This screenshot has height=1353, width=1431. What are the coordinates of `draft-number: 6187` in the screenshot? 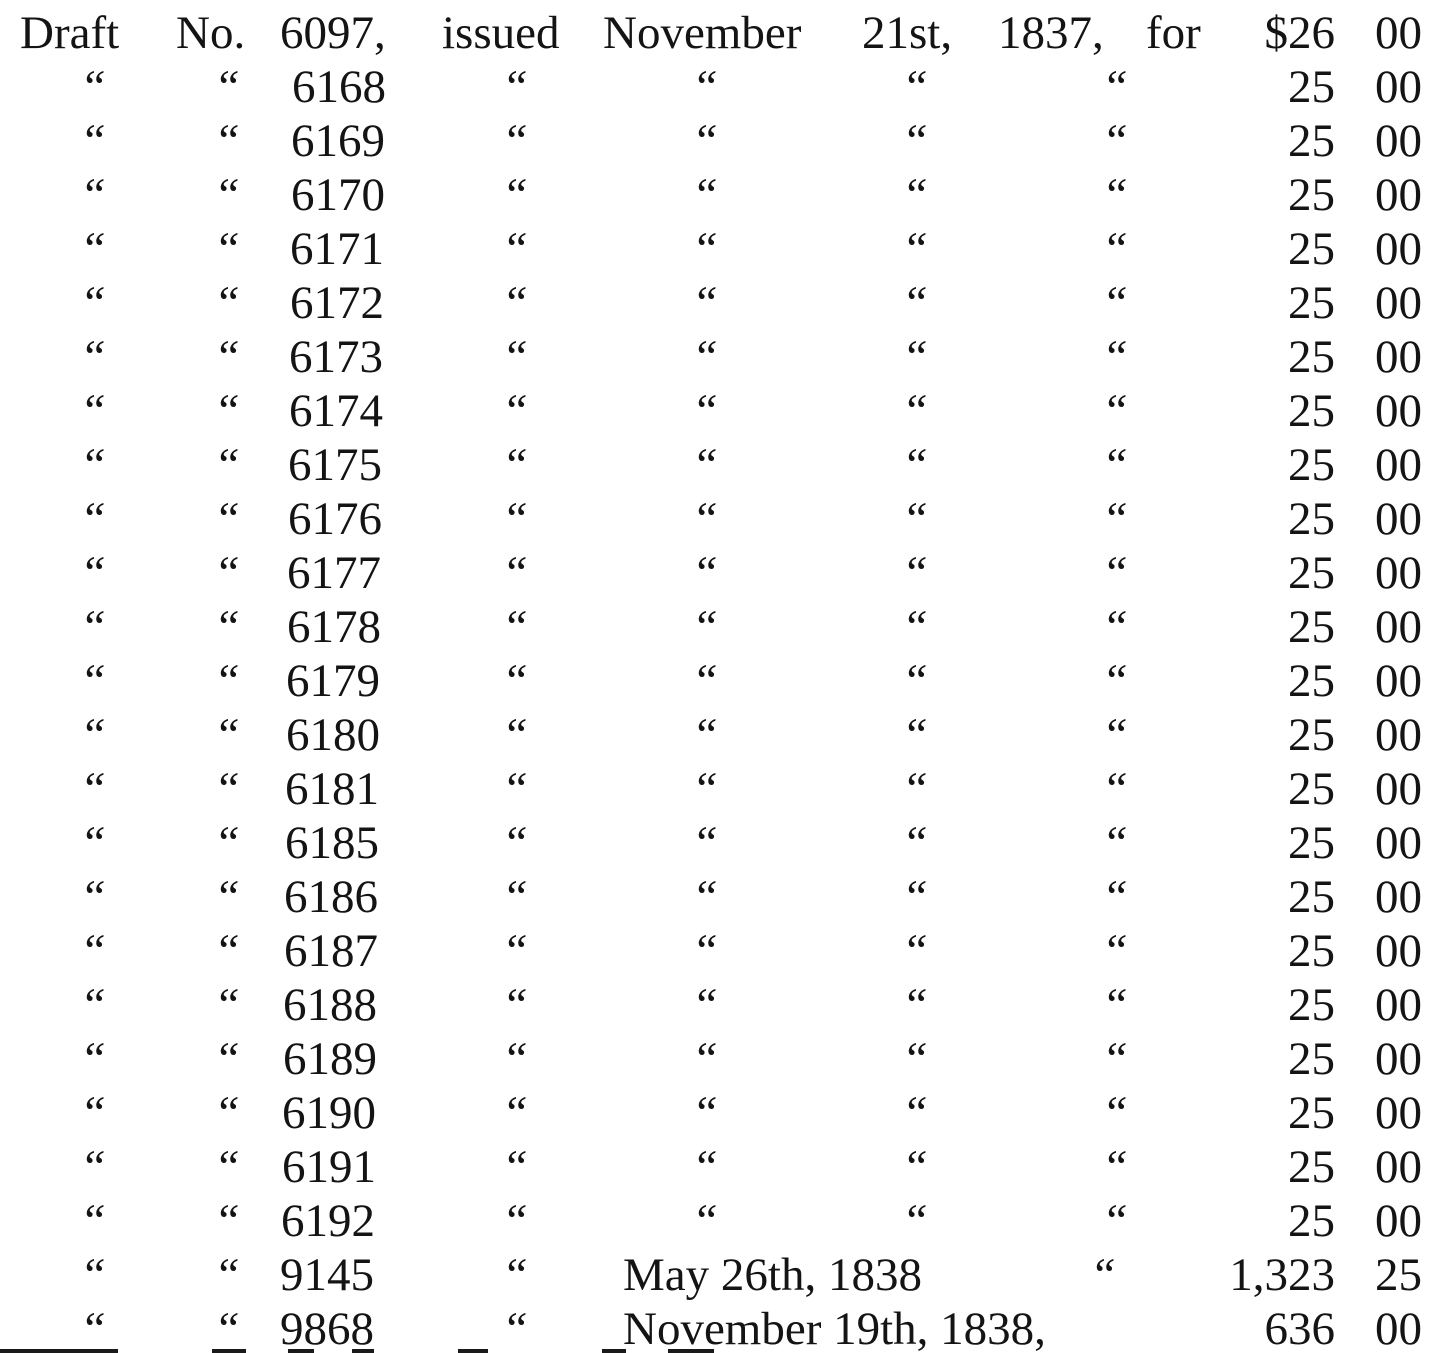 It's located at (331, 951).